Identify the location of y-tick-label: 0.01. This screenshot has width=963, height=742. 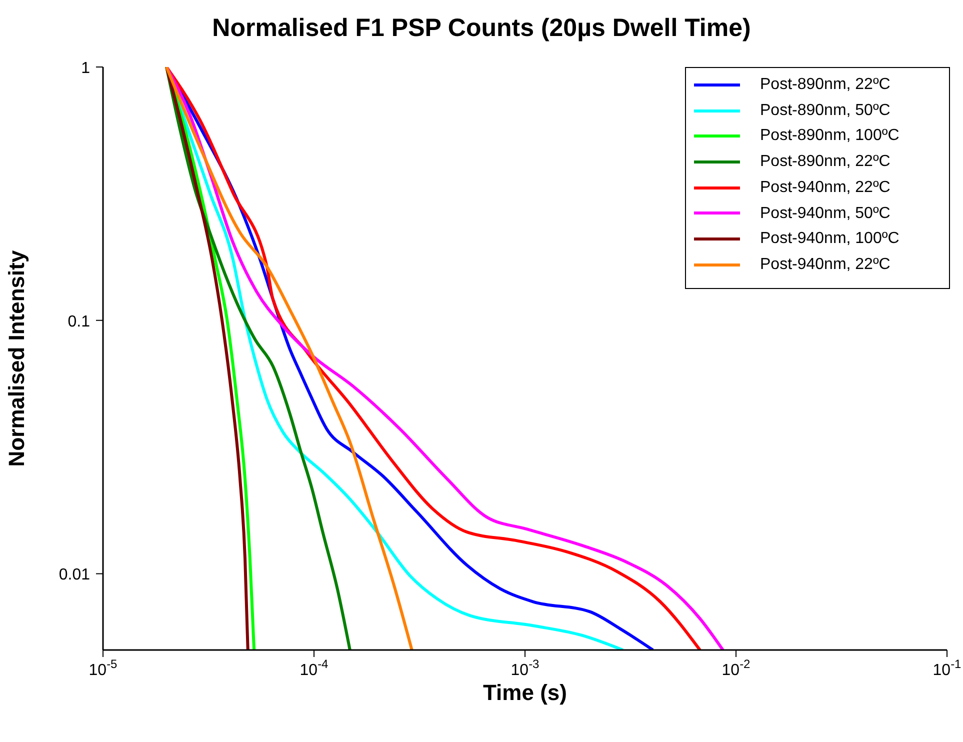
(74, 575).